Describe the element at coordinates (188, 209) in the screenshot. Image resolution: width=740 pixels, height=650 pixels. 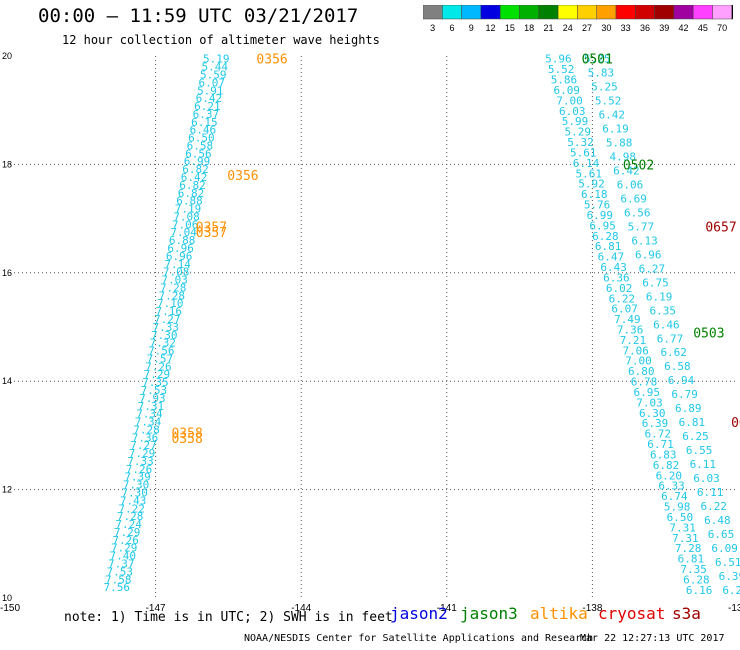
I see `swh-value: 7.19` at that location.